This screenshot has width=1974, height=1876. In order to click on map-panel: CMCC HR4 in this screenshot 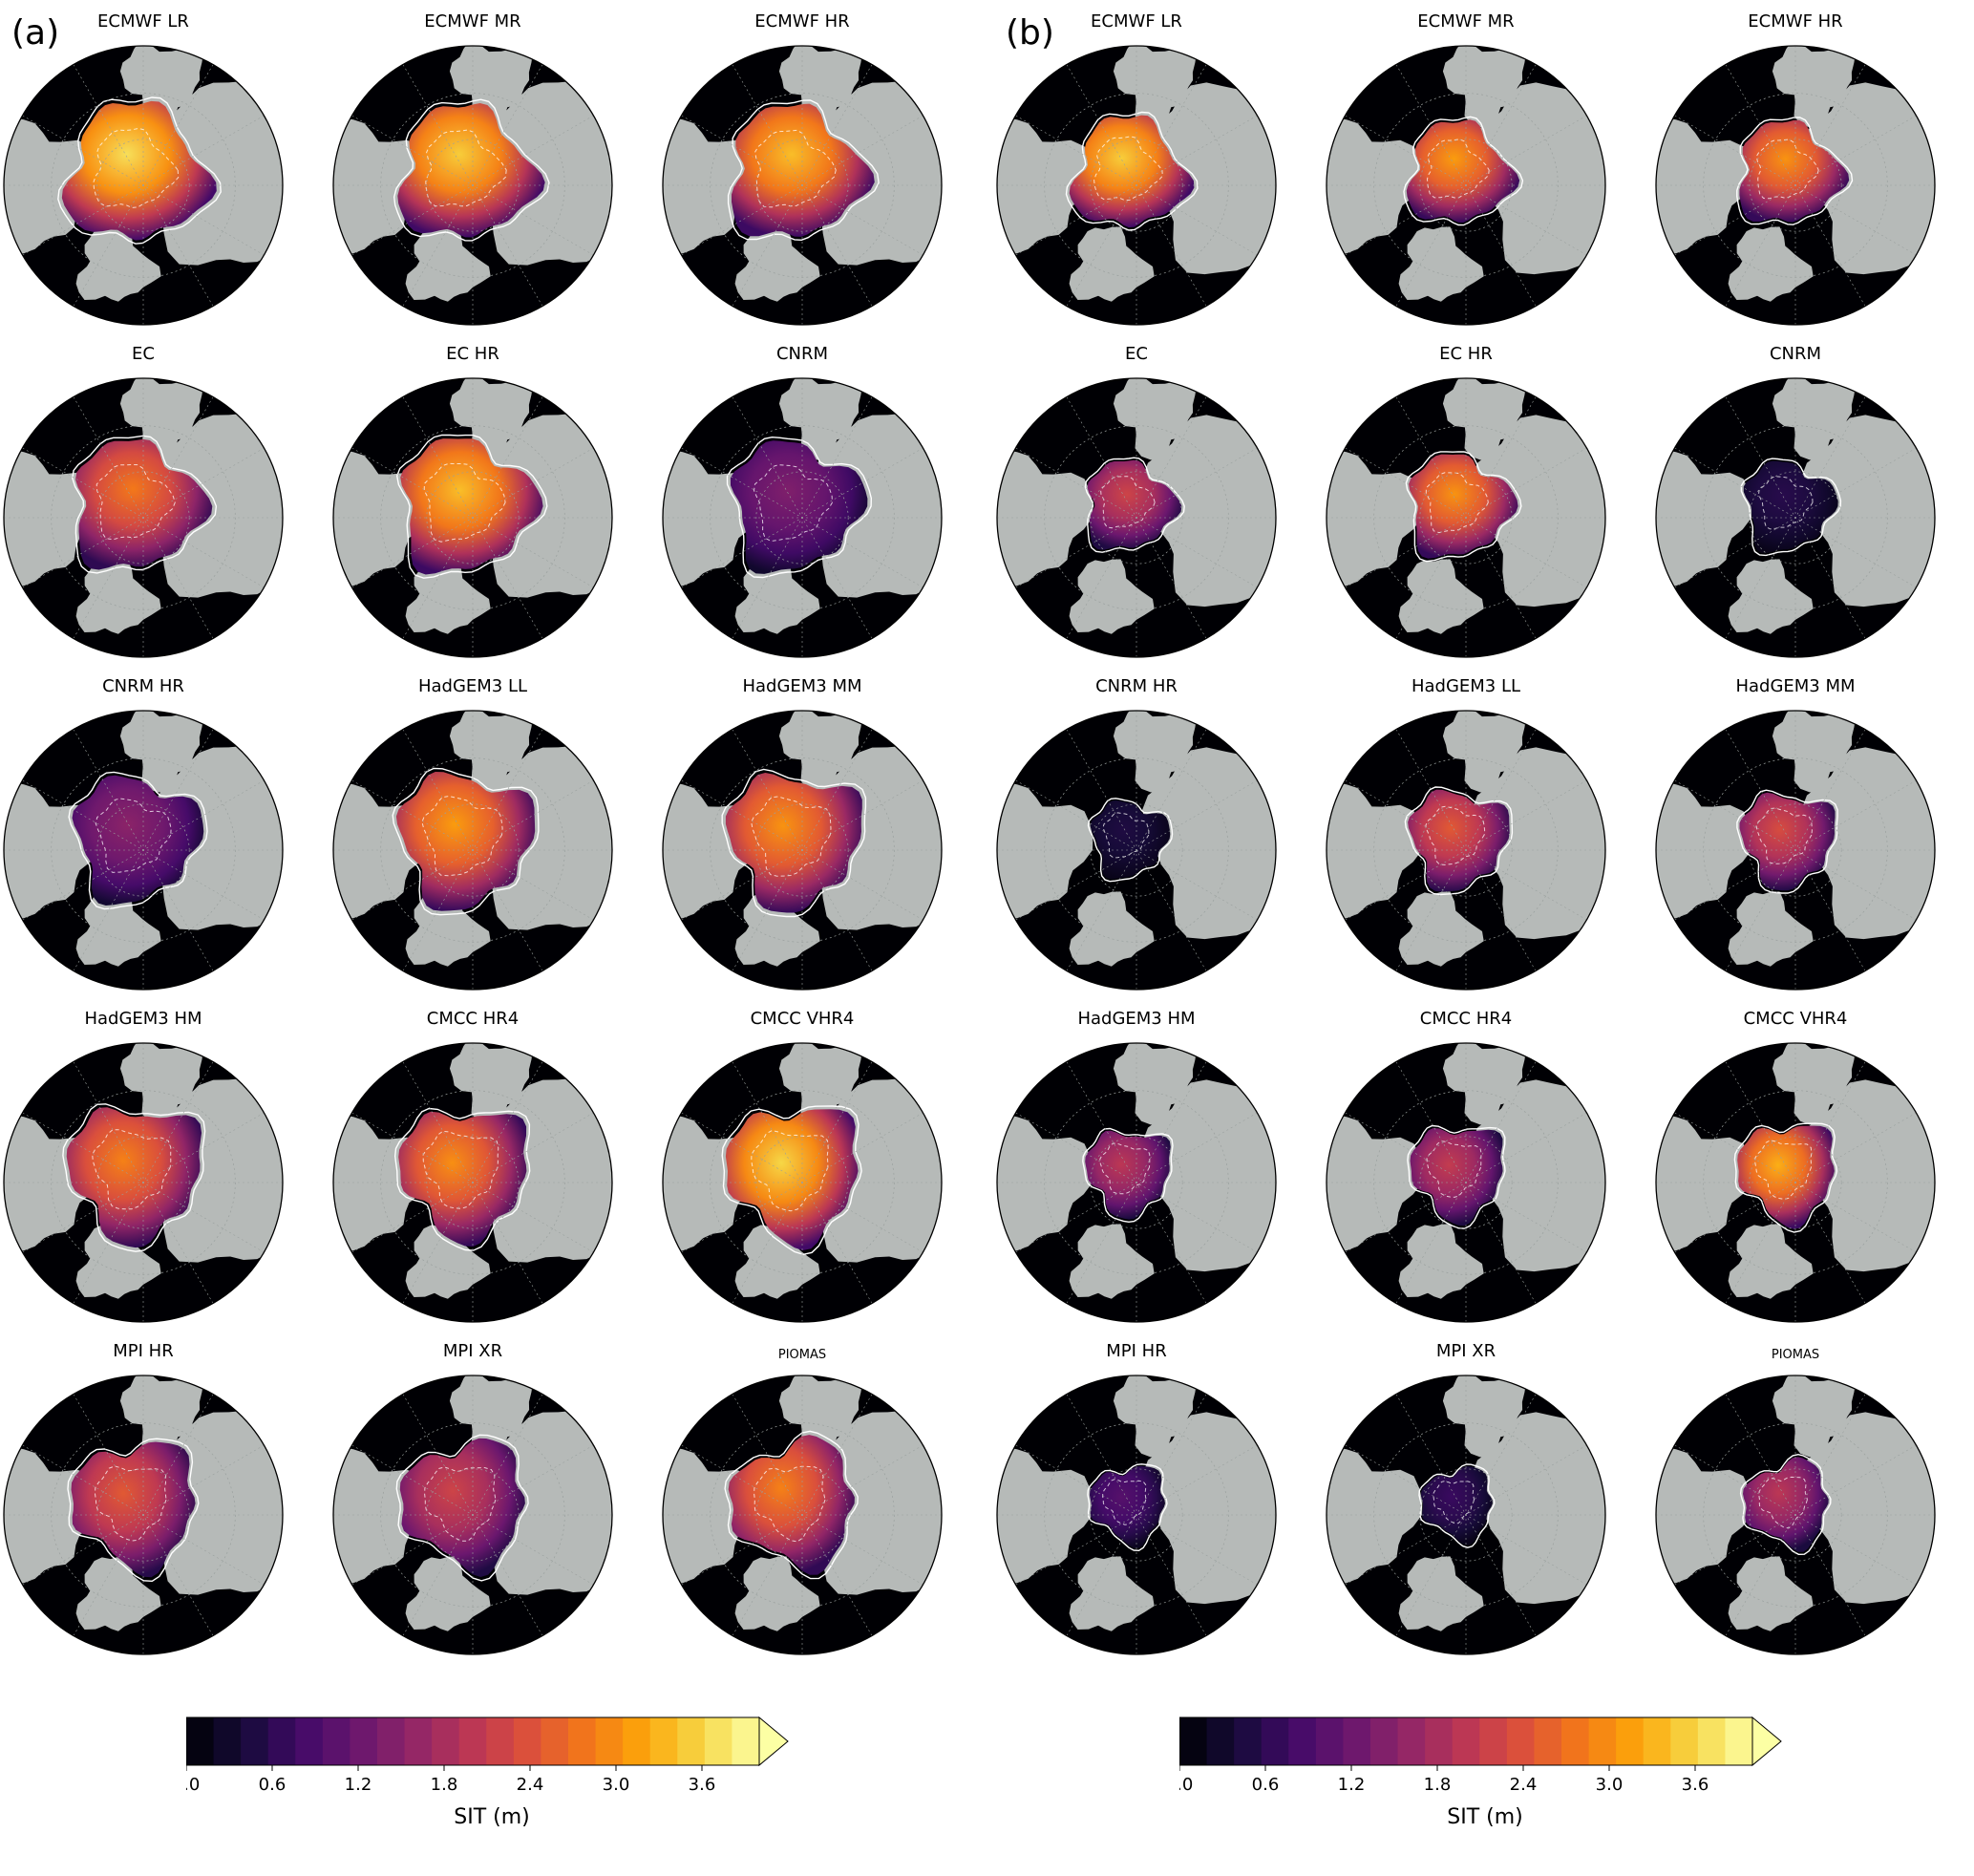, I will do `click(472, 1166)`.